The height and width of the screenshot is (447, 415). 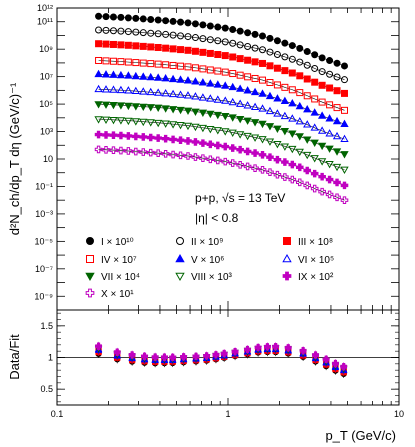 I want to click on legend-label: VIII × 10³, so click(x=212, y=277).